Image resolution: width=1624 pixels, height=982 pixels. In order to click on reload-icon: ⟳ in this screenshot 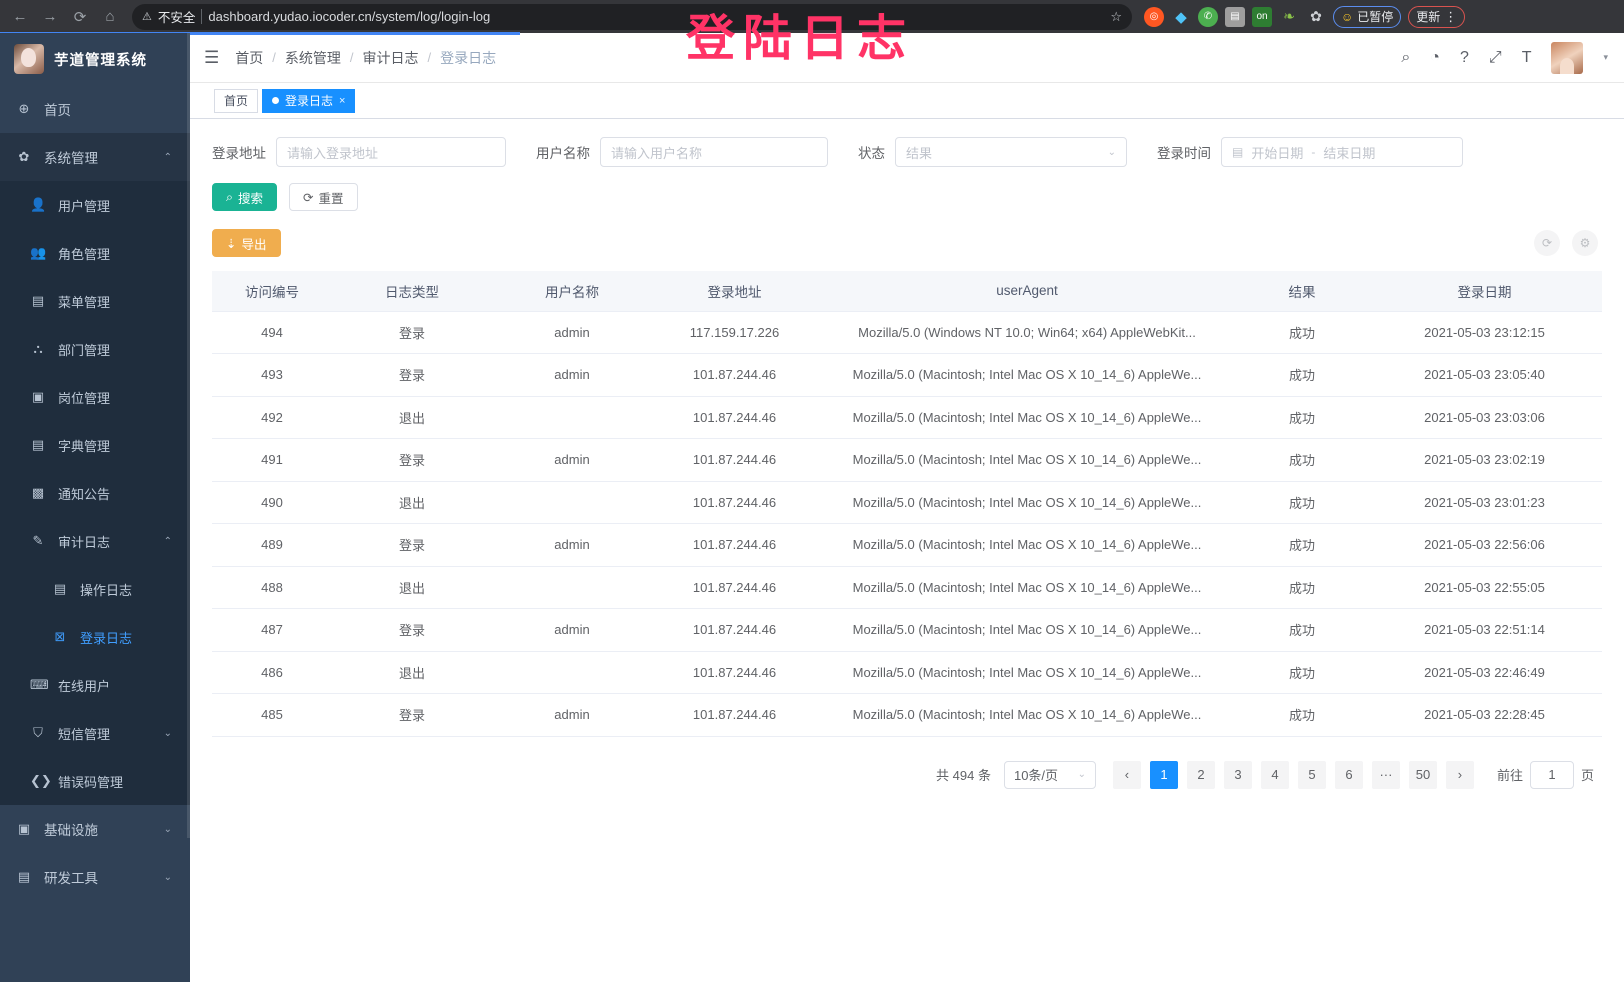, I will do `click(80, 17)`.